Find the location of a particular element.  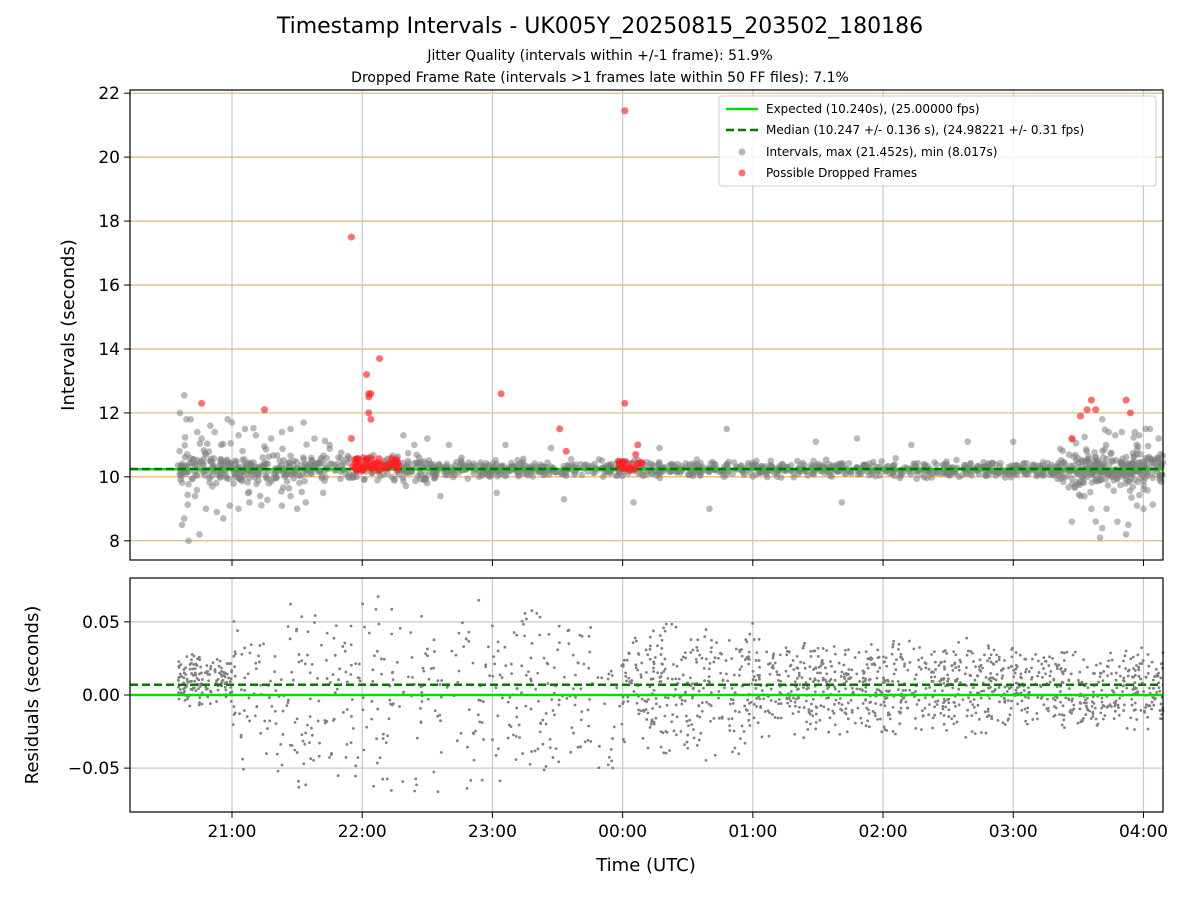

dropped-frame-point is located at coordinates (369, 413).